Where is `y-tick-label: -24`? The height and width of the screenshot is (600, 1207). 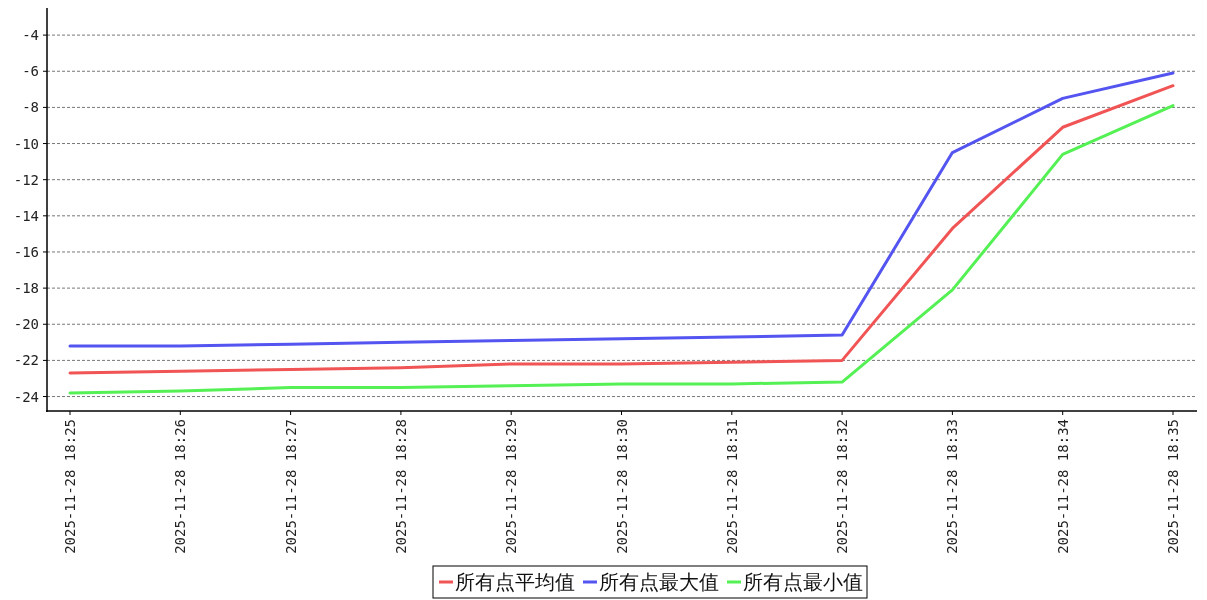 y-tick-label: -24 is located at coordinates (26, 396).